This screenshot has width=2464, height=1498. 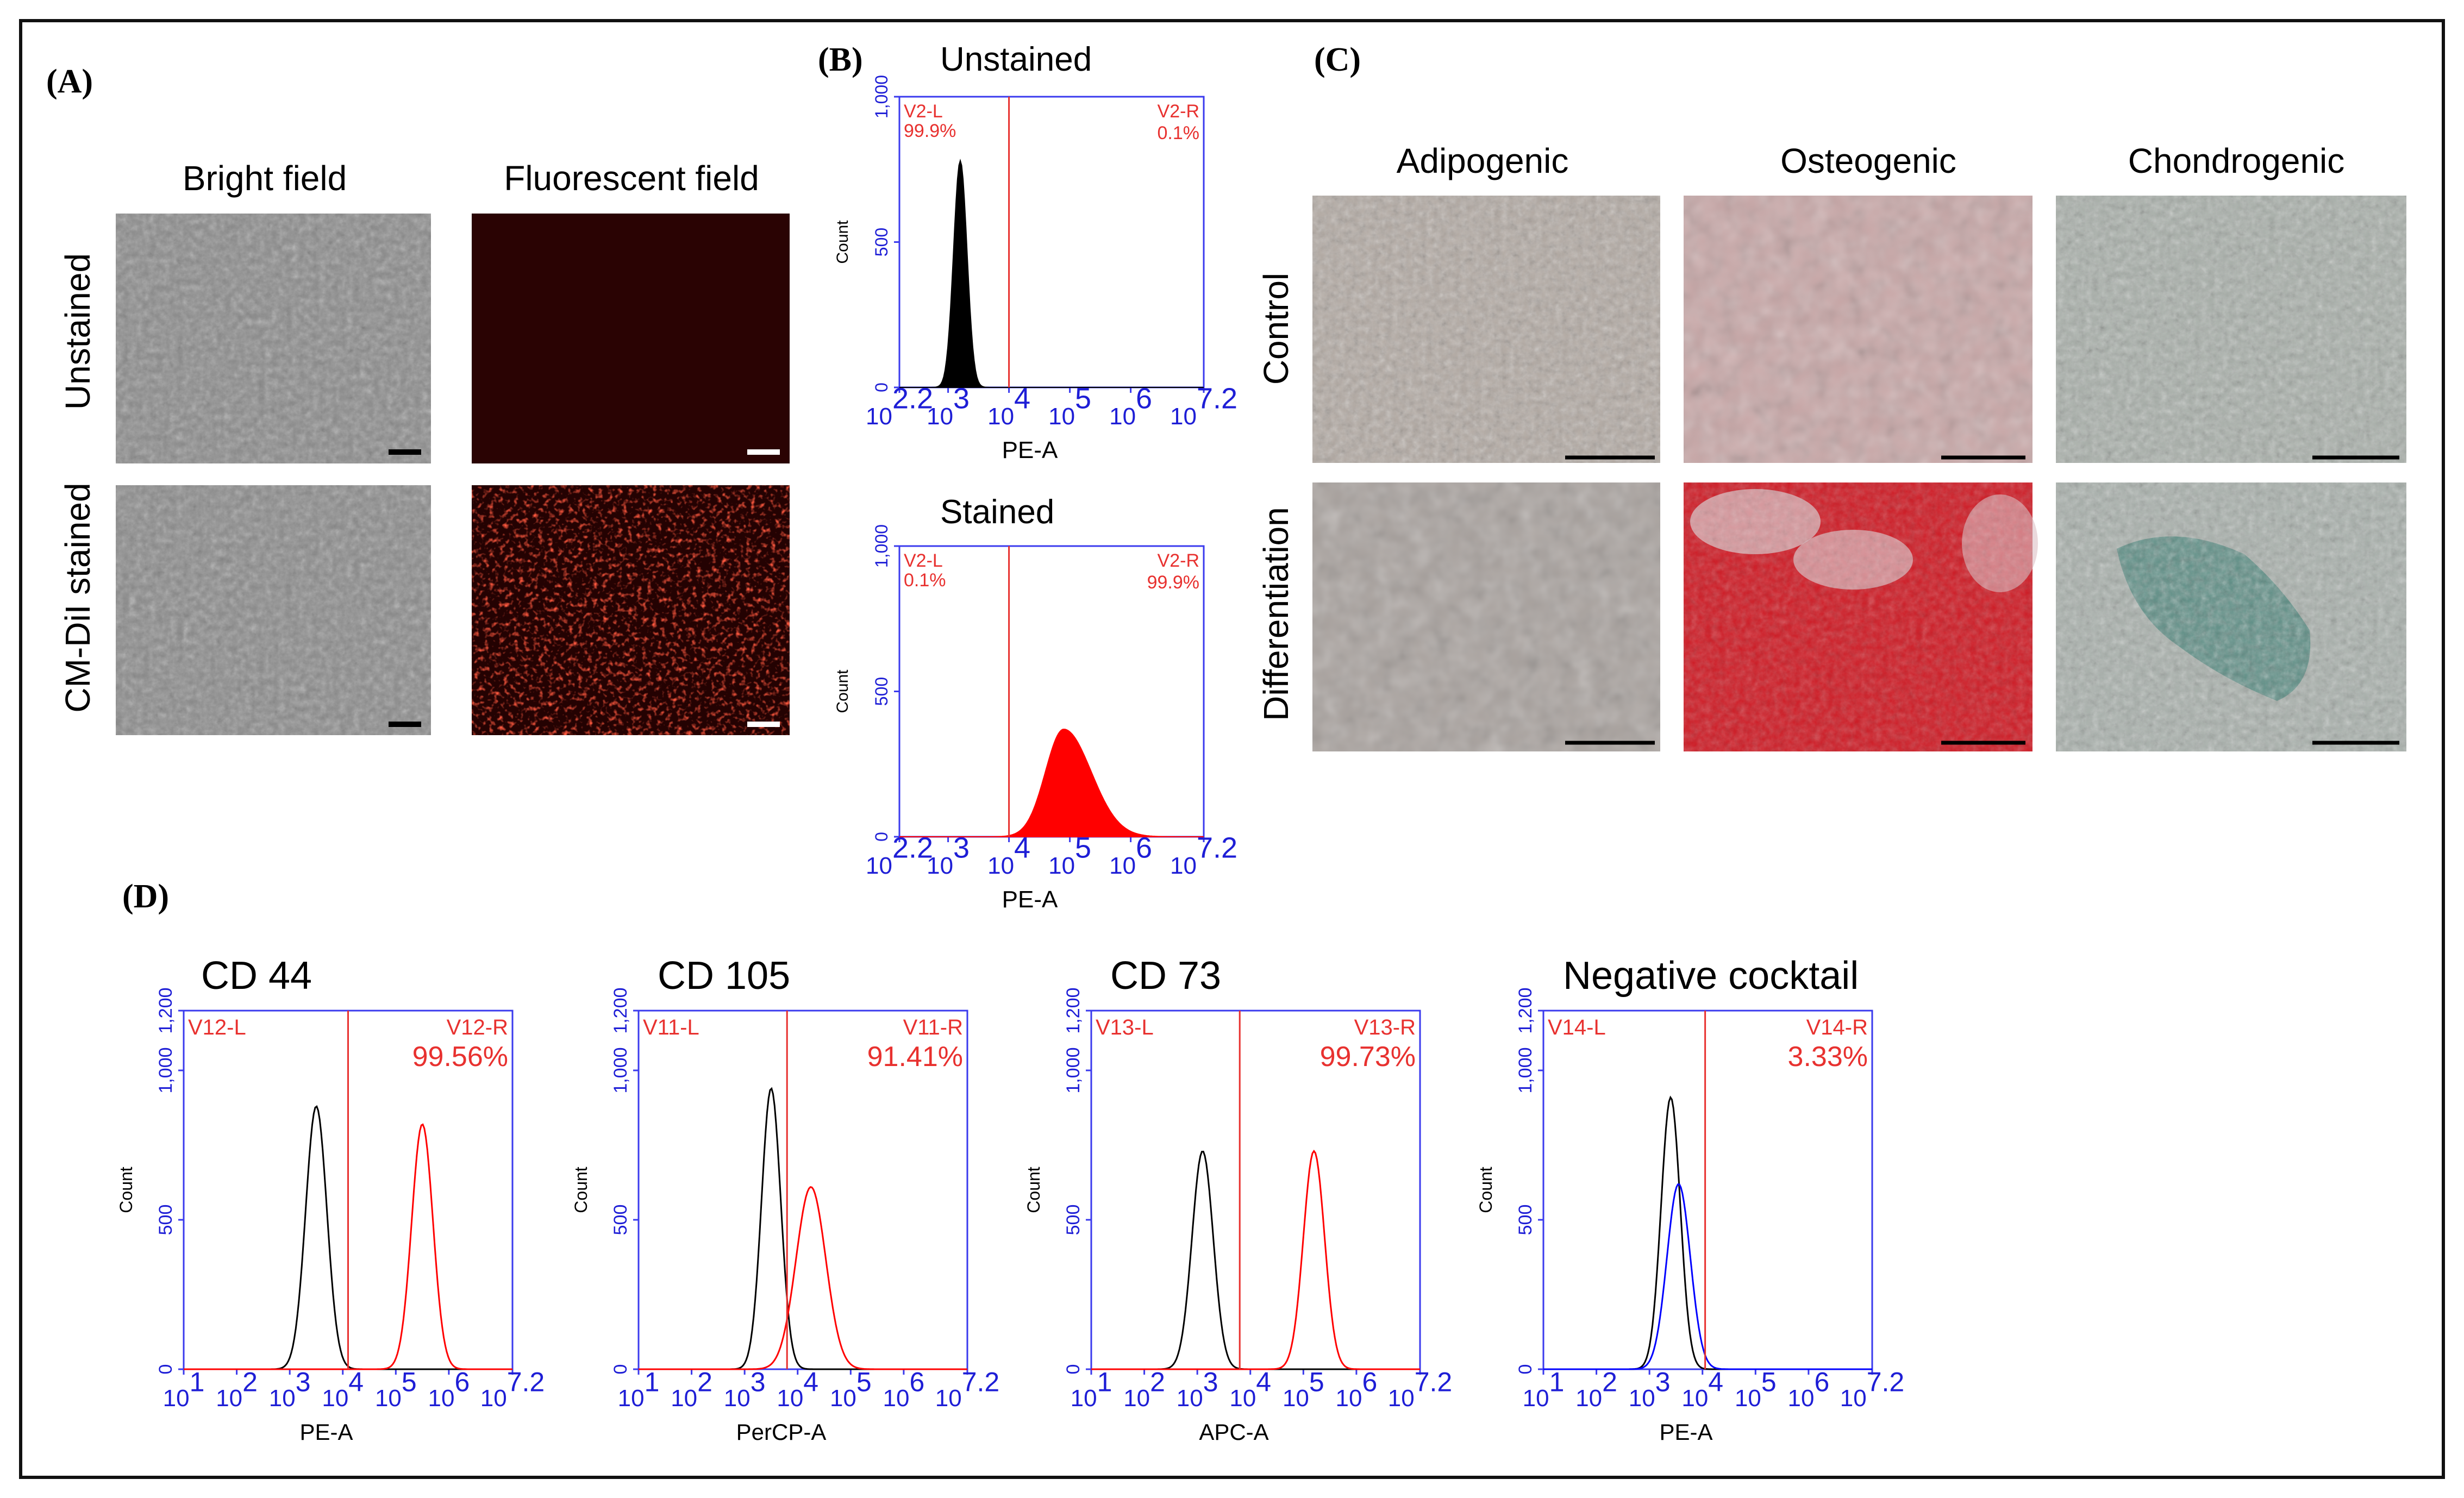 What do you see at coordinates (1711, 976) in the screenshot?
I see `chart-title: Negative cocktail` at bounding box center [1711, 976].